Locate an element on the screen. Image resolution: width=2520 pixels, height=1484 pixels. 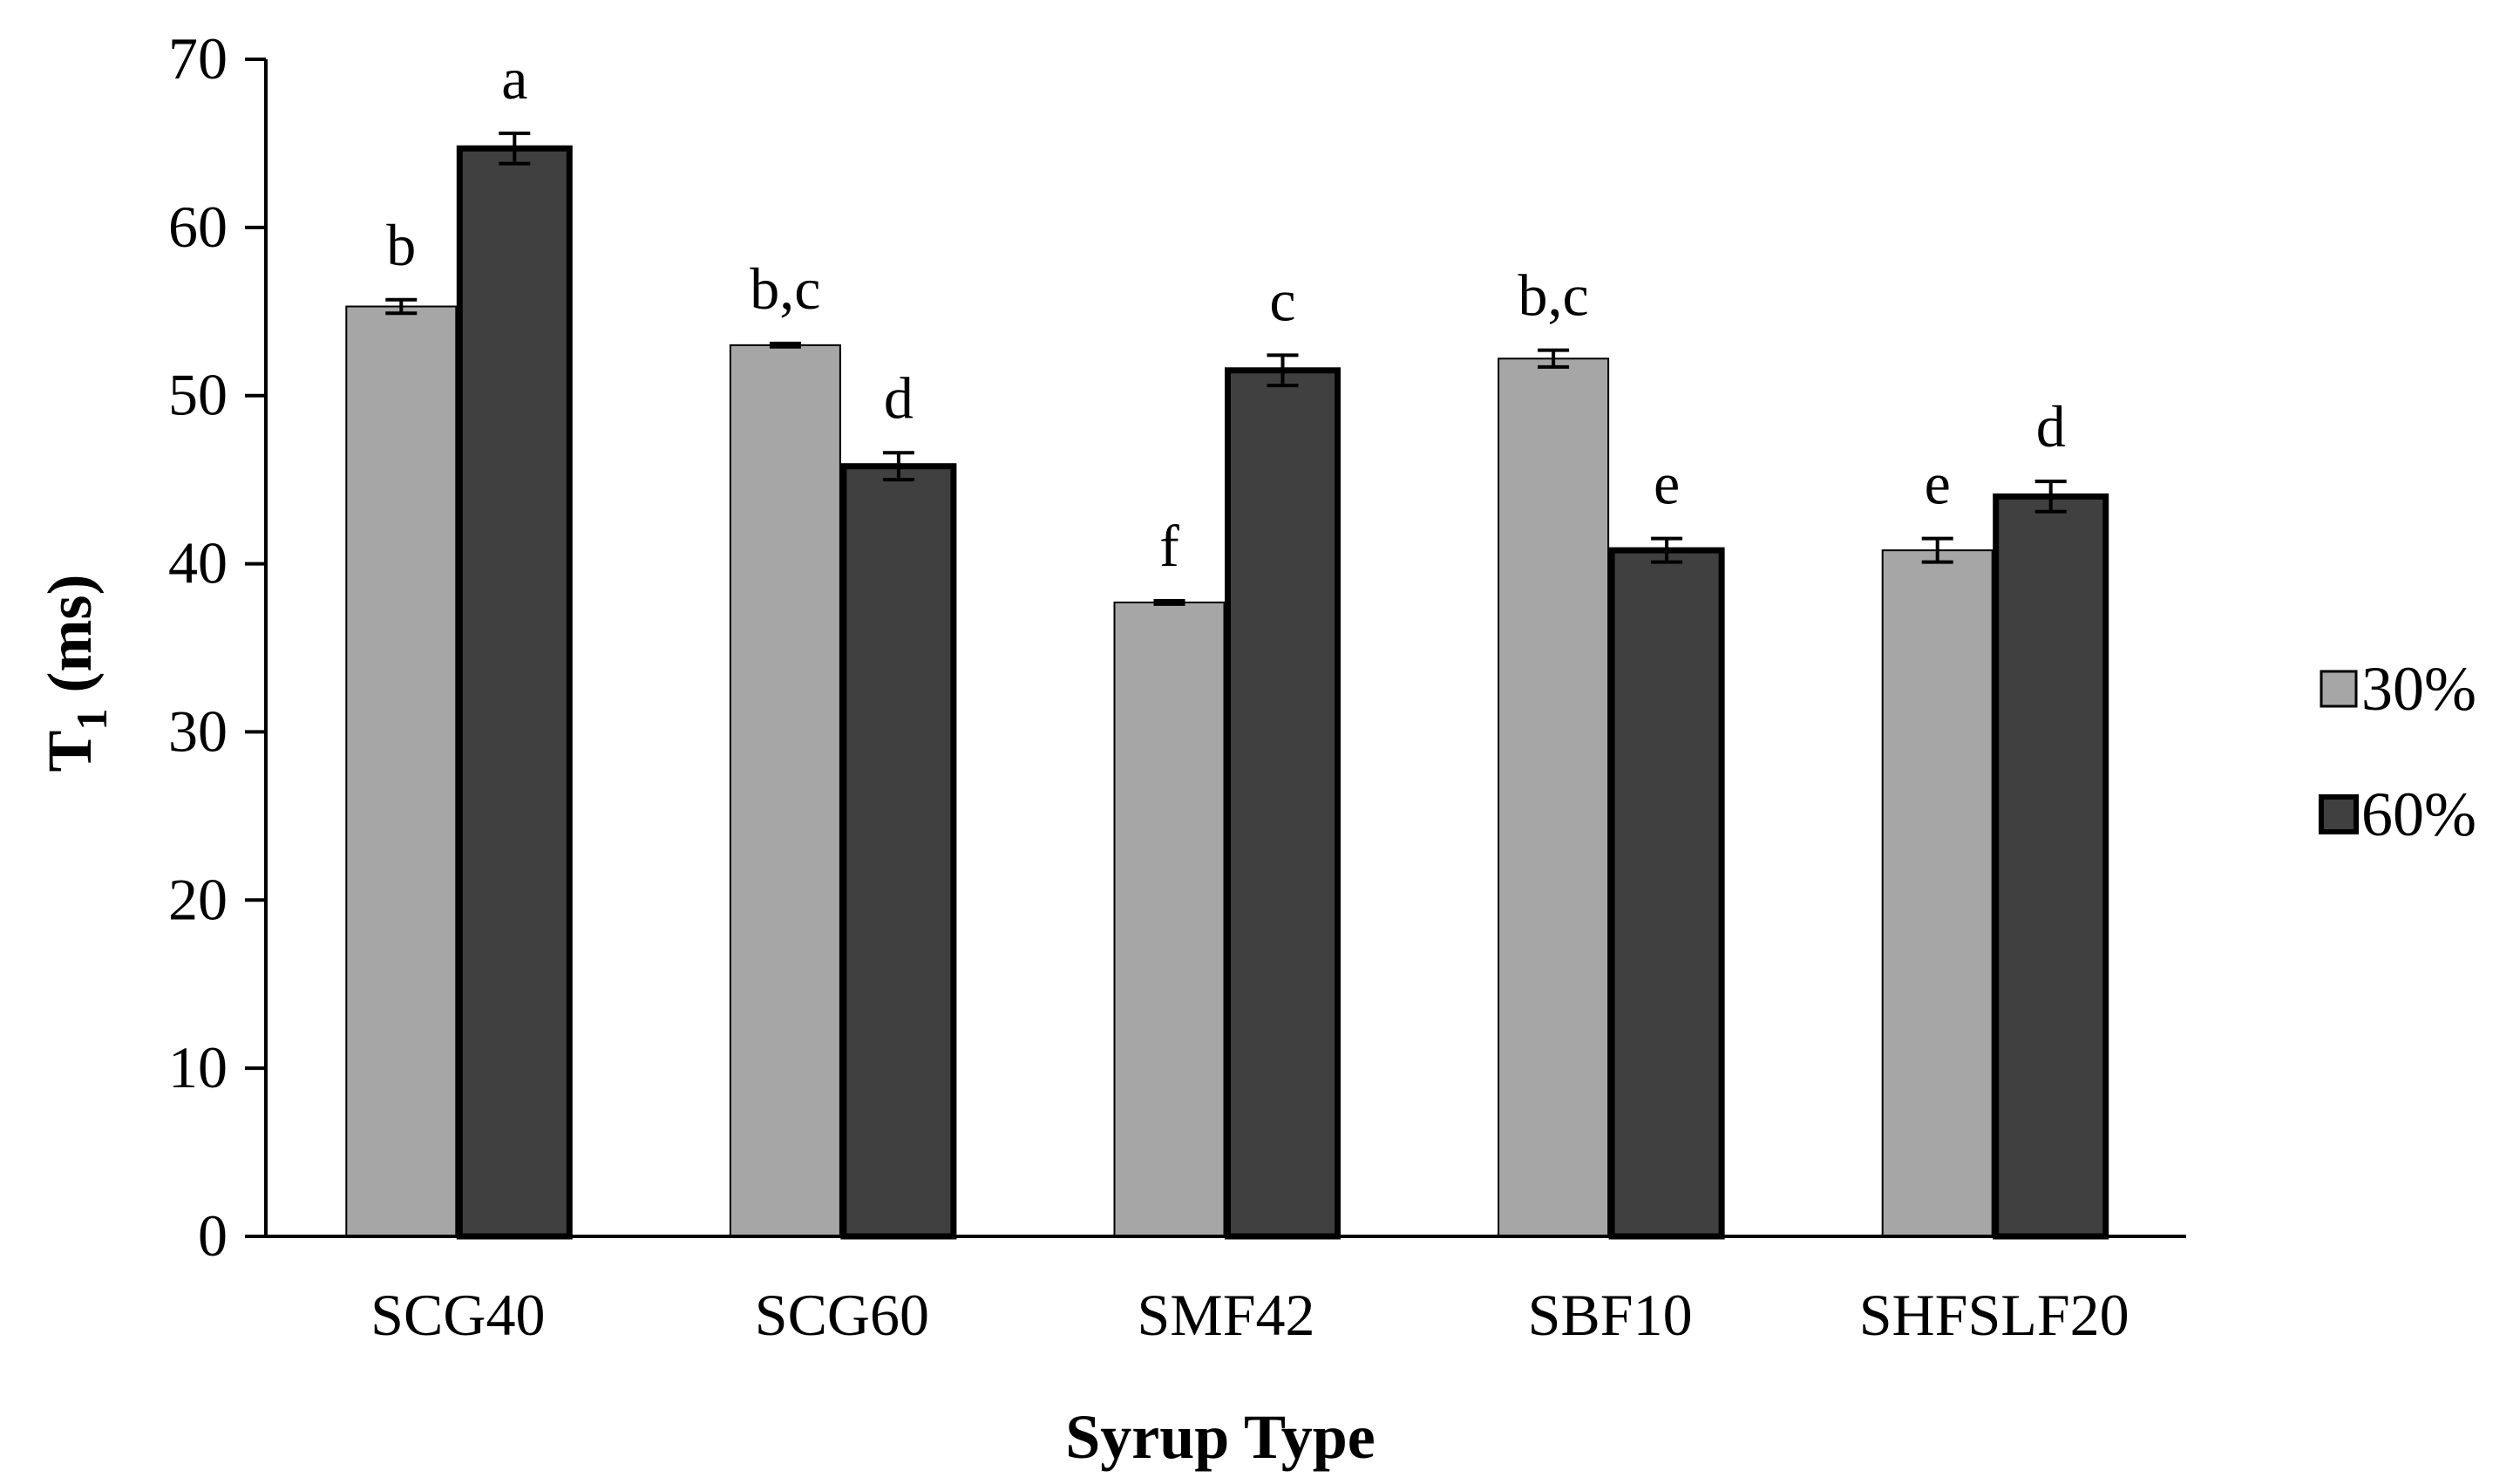
y-tick-label: 70 is located at coordinates (198, 58).